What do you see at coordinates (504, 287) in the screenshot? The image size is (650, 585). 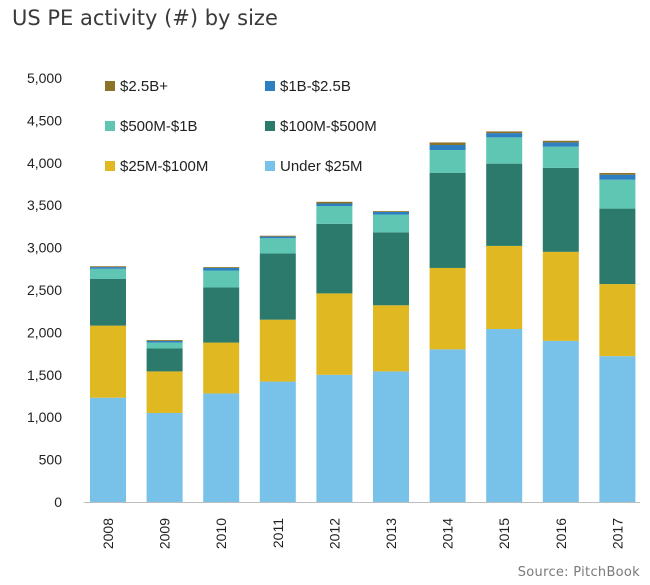 I see `bar-segment-2015--25m-100m` at bounding box center [504, 287].